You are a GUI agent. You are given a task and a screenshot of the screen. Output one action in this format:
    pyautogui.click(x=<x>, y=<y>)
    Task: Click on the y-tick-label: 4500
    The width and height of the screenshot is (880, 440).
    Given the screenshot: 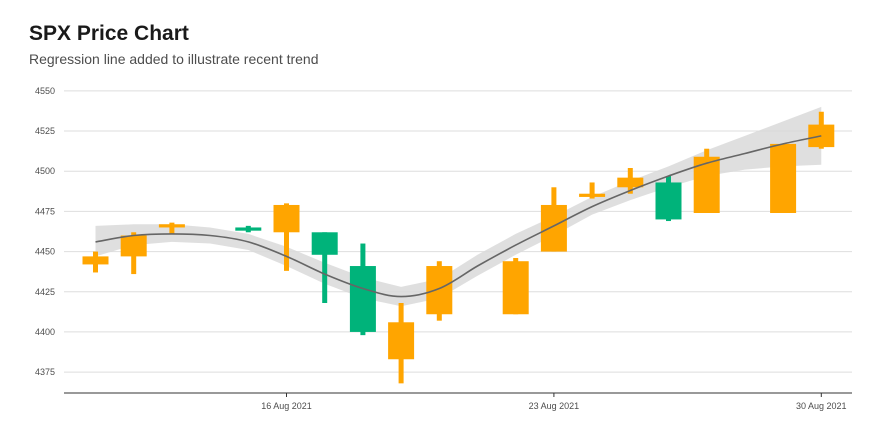 What is the action you would take?
    pyautogui.click(x=45, y=171)
    